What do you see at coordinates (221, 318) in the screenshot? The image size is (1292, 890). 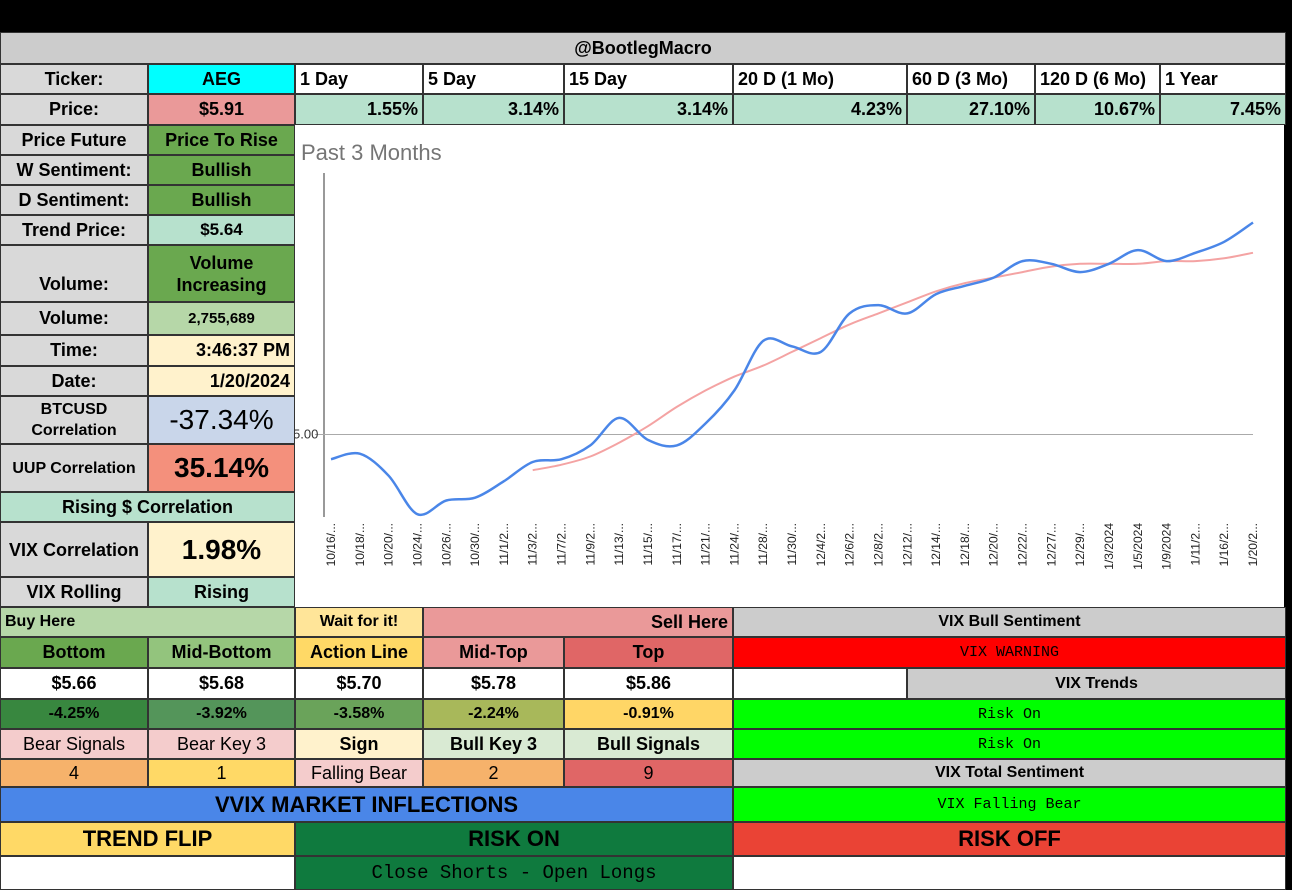 I see `volume-value: 2,755,689` at bounding box center [221, 318].